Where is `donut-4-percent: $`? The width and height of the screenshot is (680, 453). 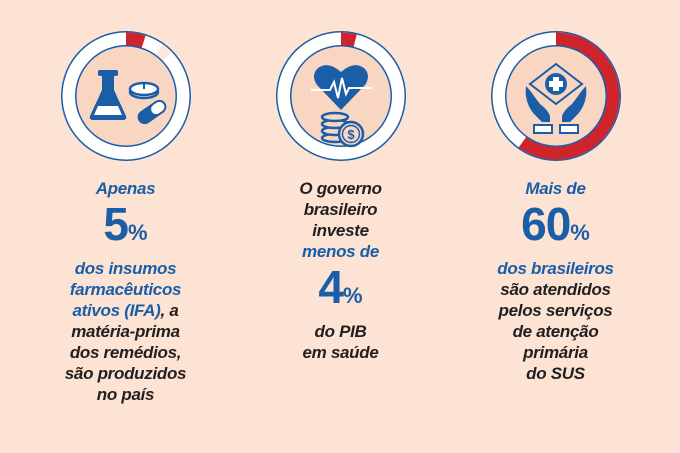
donut-4-percent: $ is located at coordinates (341, 96).